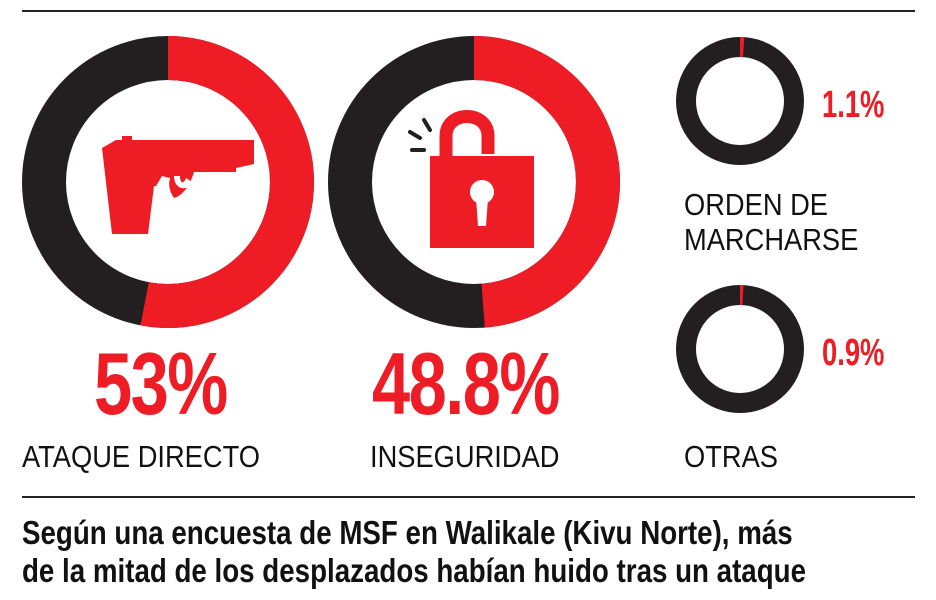  Describe the element at coordinates (771, 239) in the screenshot. I see `label-orden-line2: MARCHARSE` at that location.